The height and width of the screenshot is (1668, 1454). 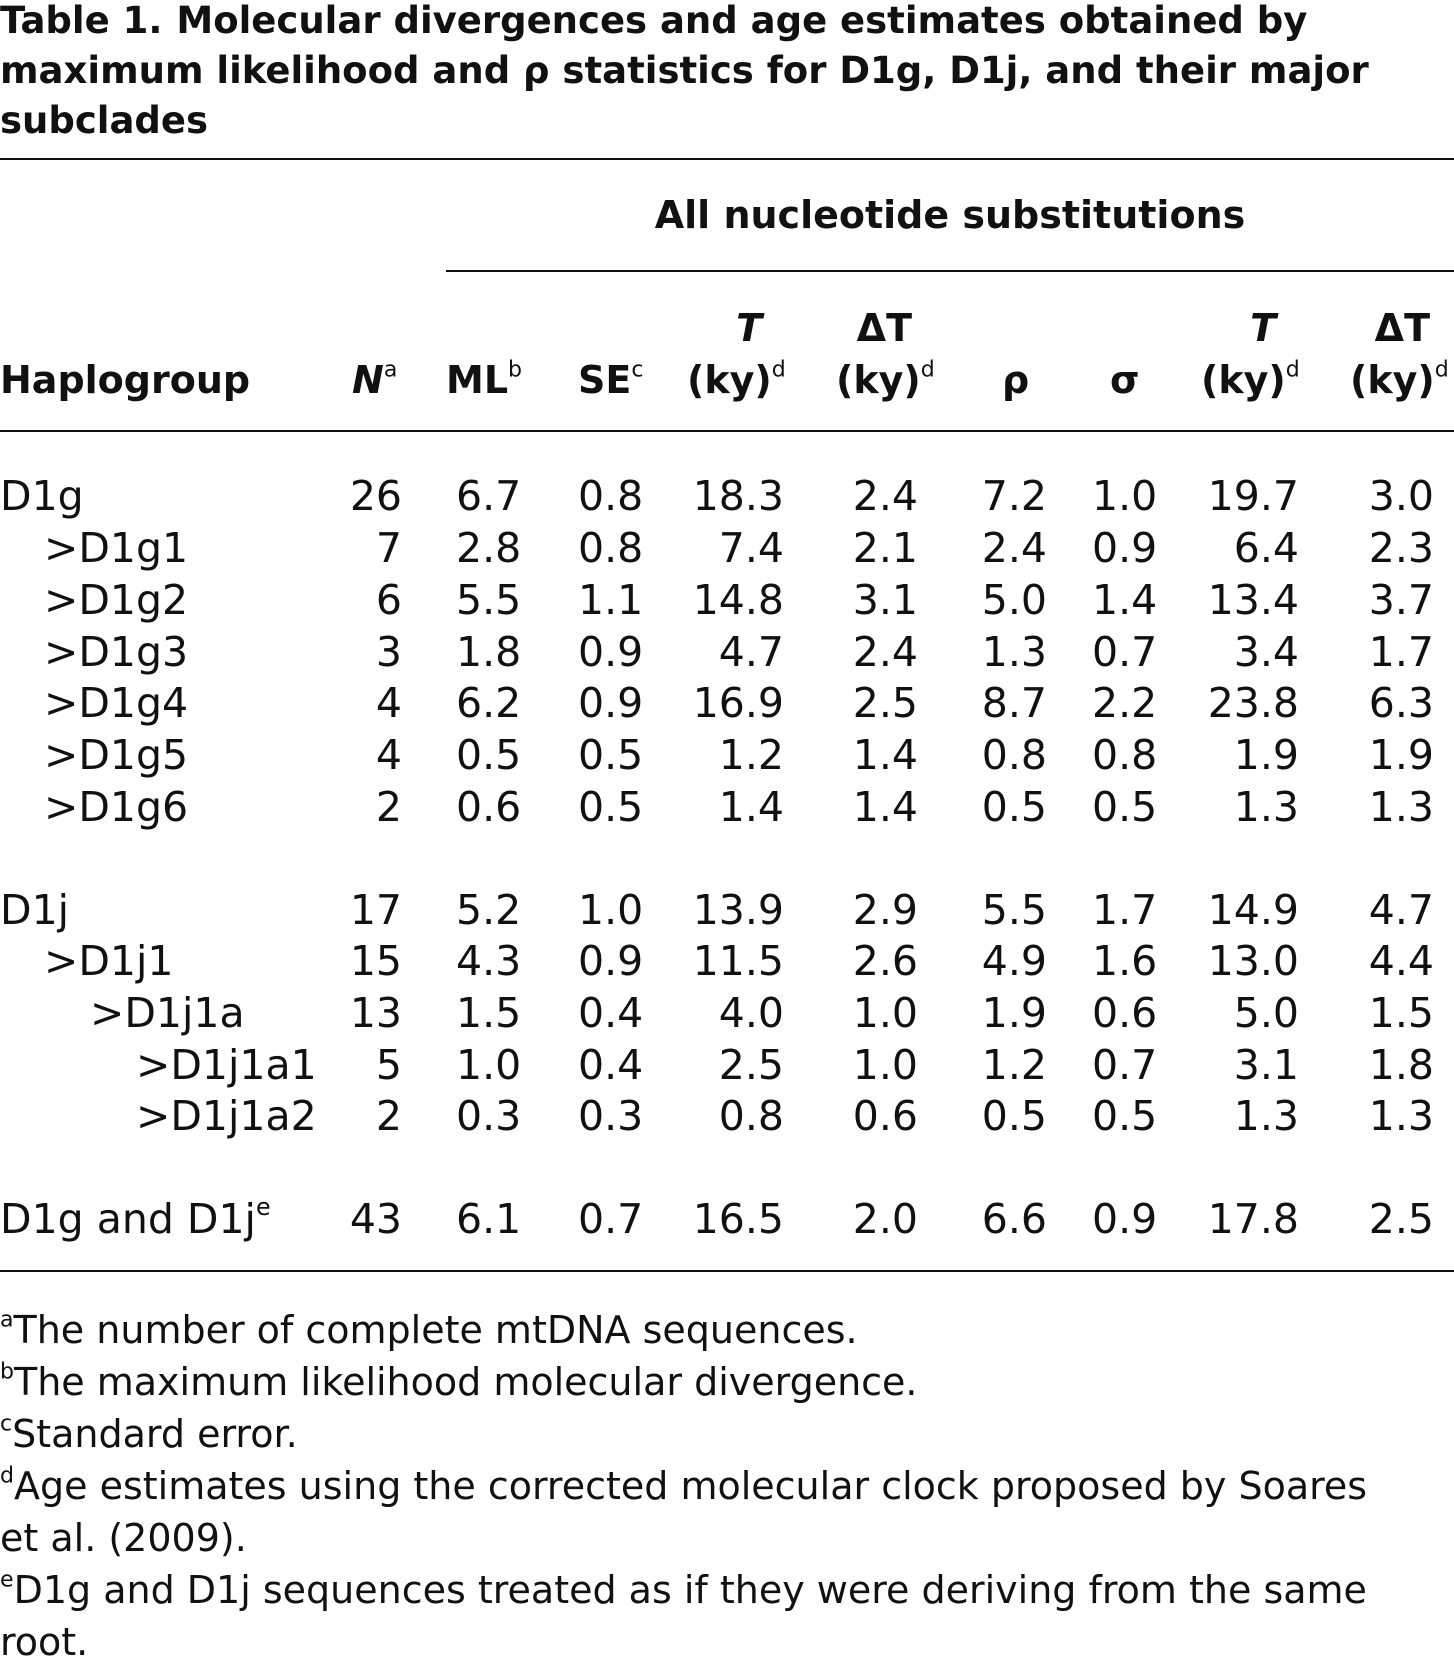 I want to click on cell-haplogroup: >D1g4, so click(x=116, y=703).